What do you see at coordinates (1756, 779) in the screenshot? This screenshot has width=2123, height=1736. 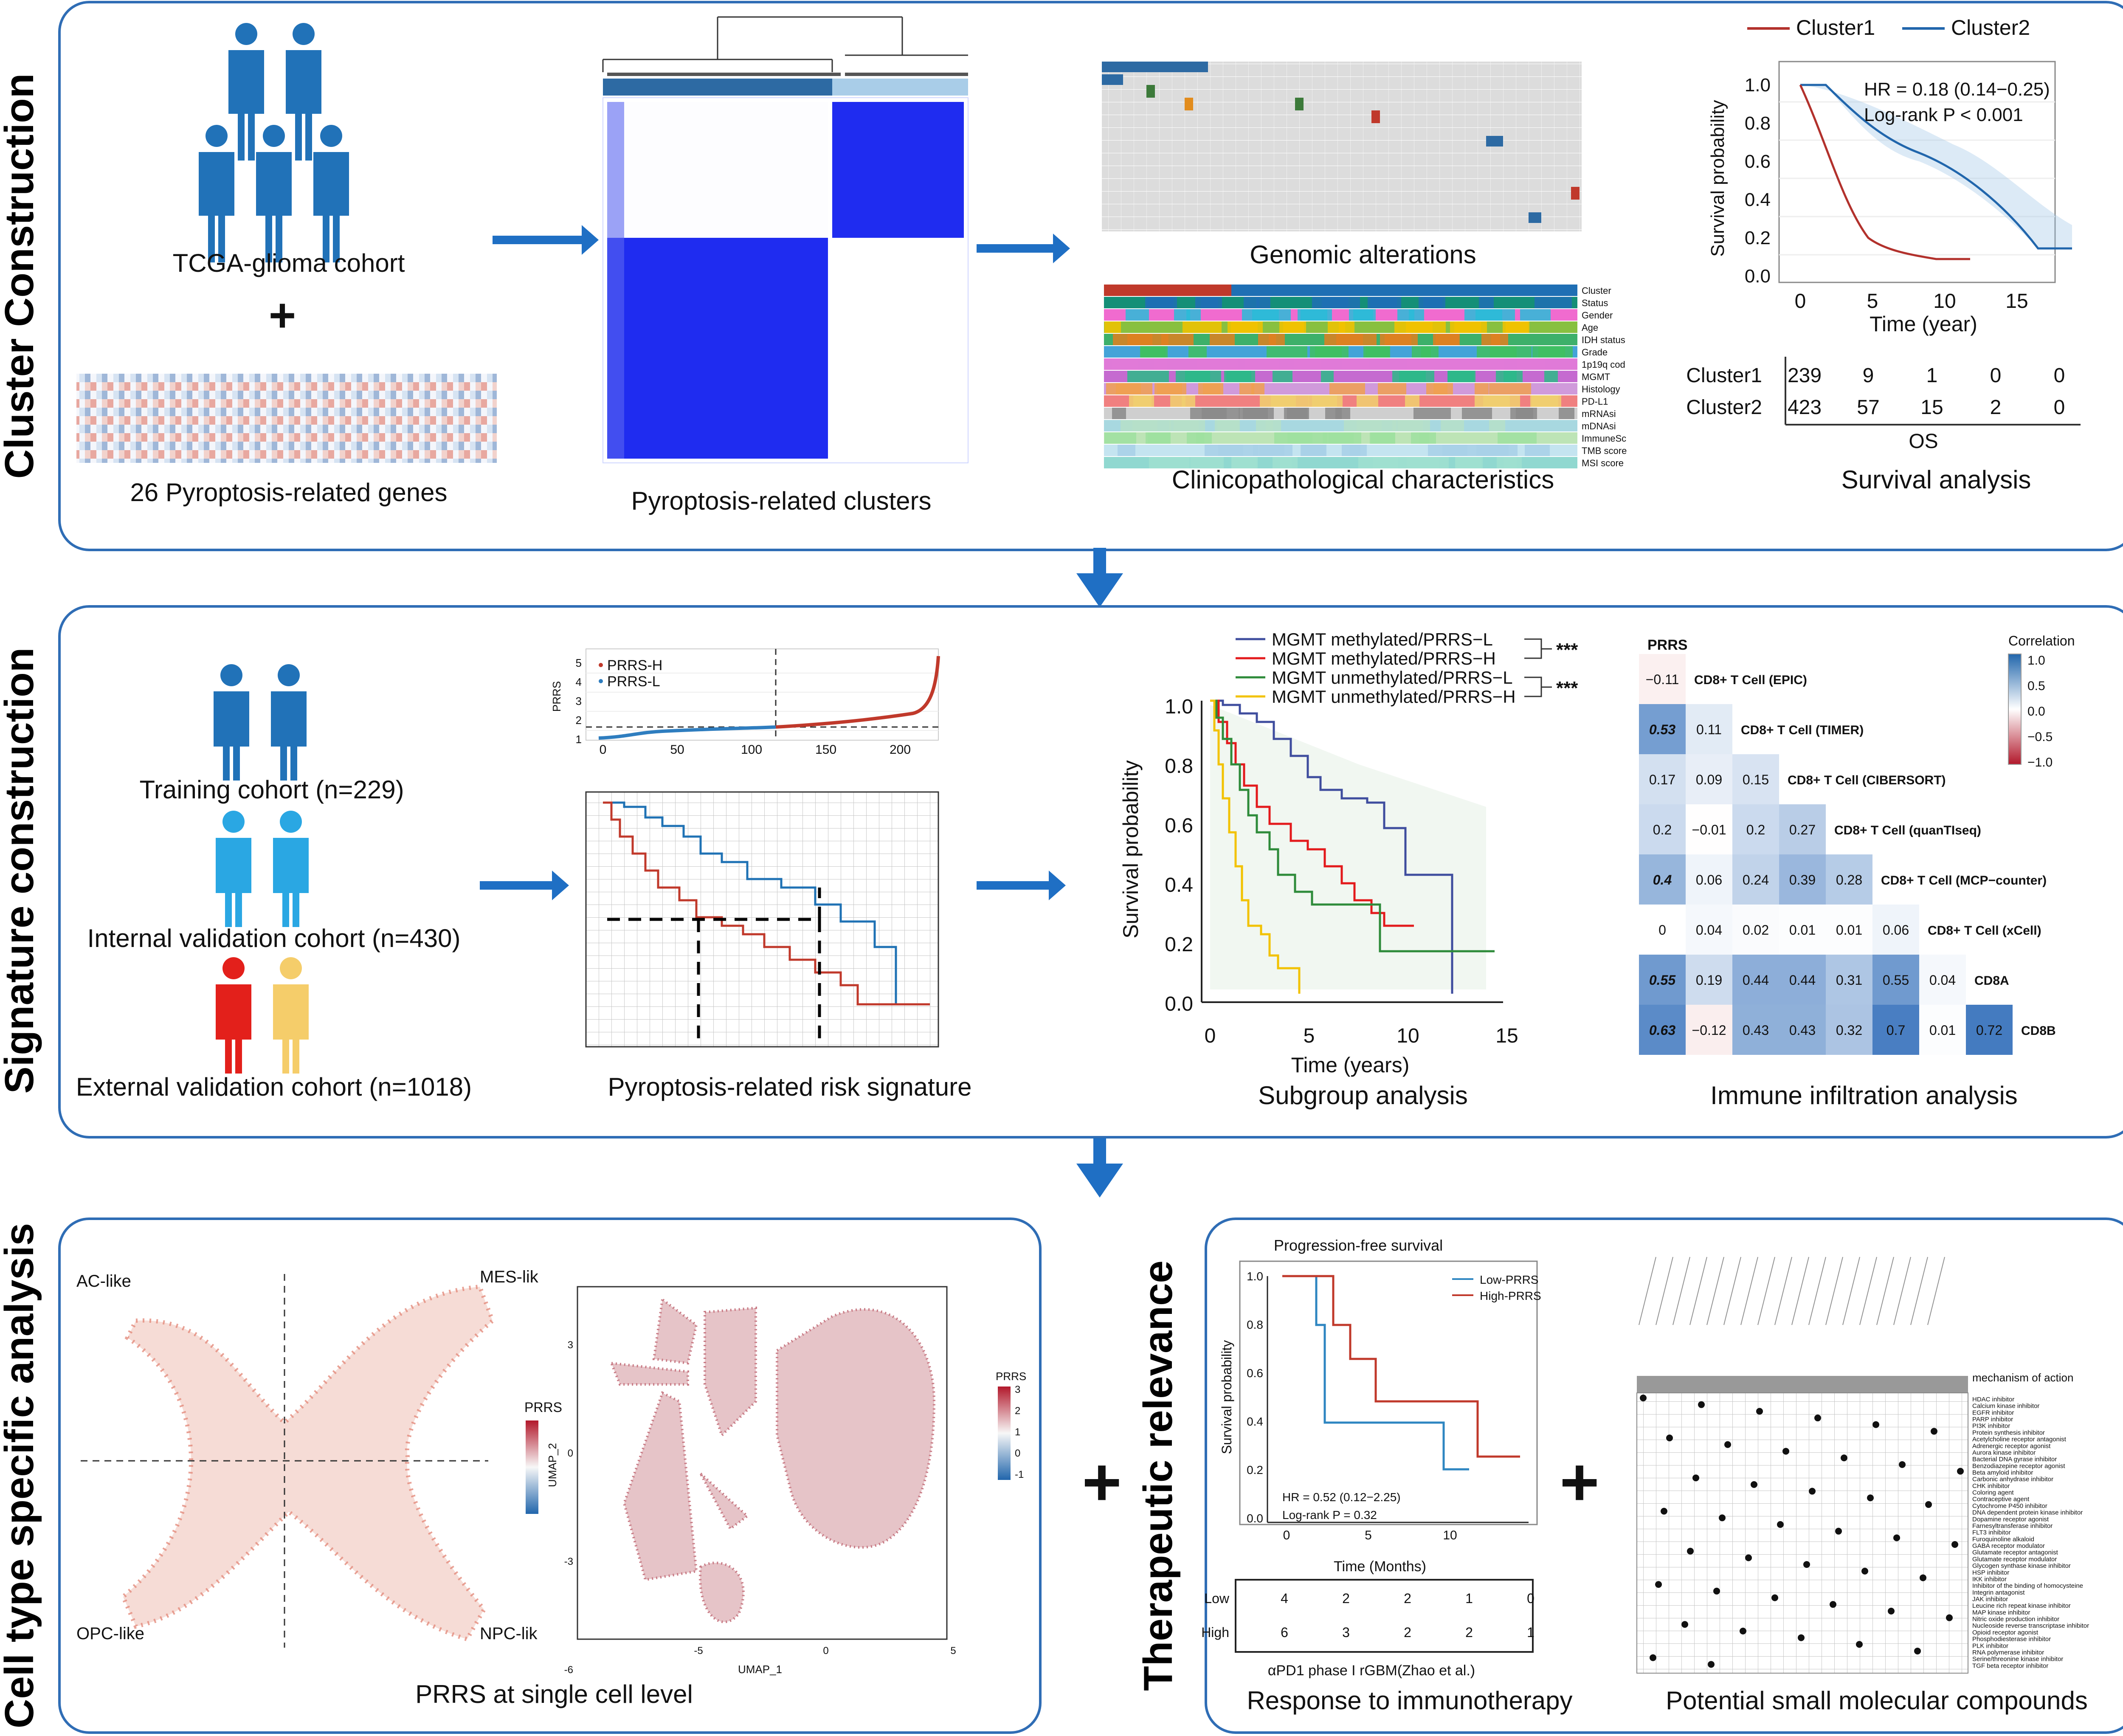 I see `corr-value-2-2: 0.15` at bounding box center [1756, 779].